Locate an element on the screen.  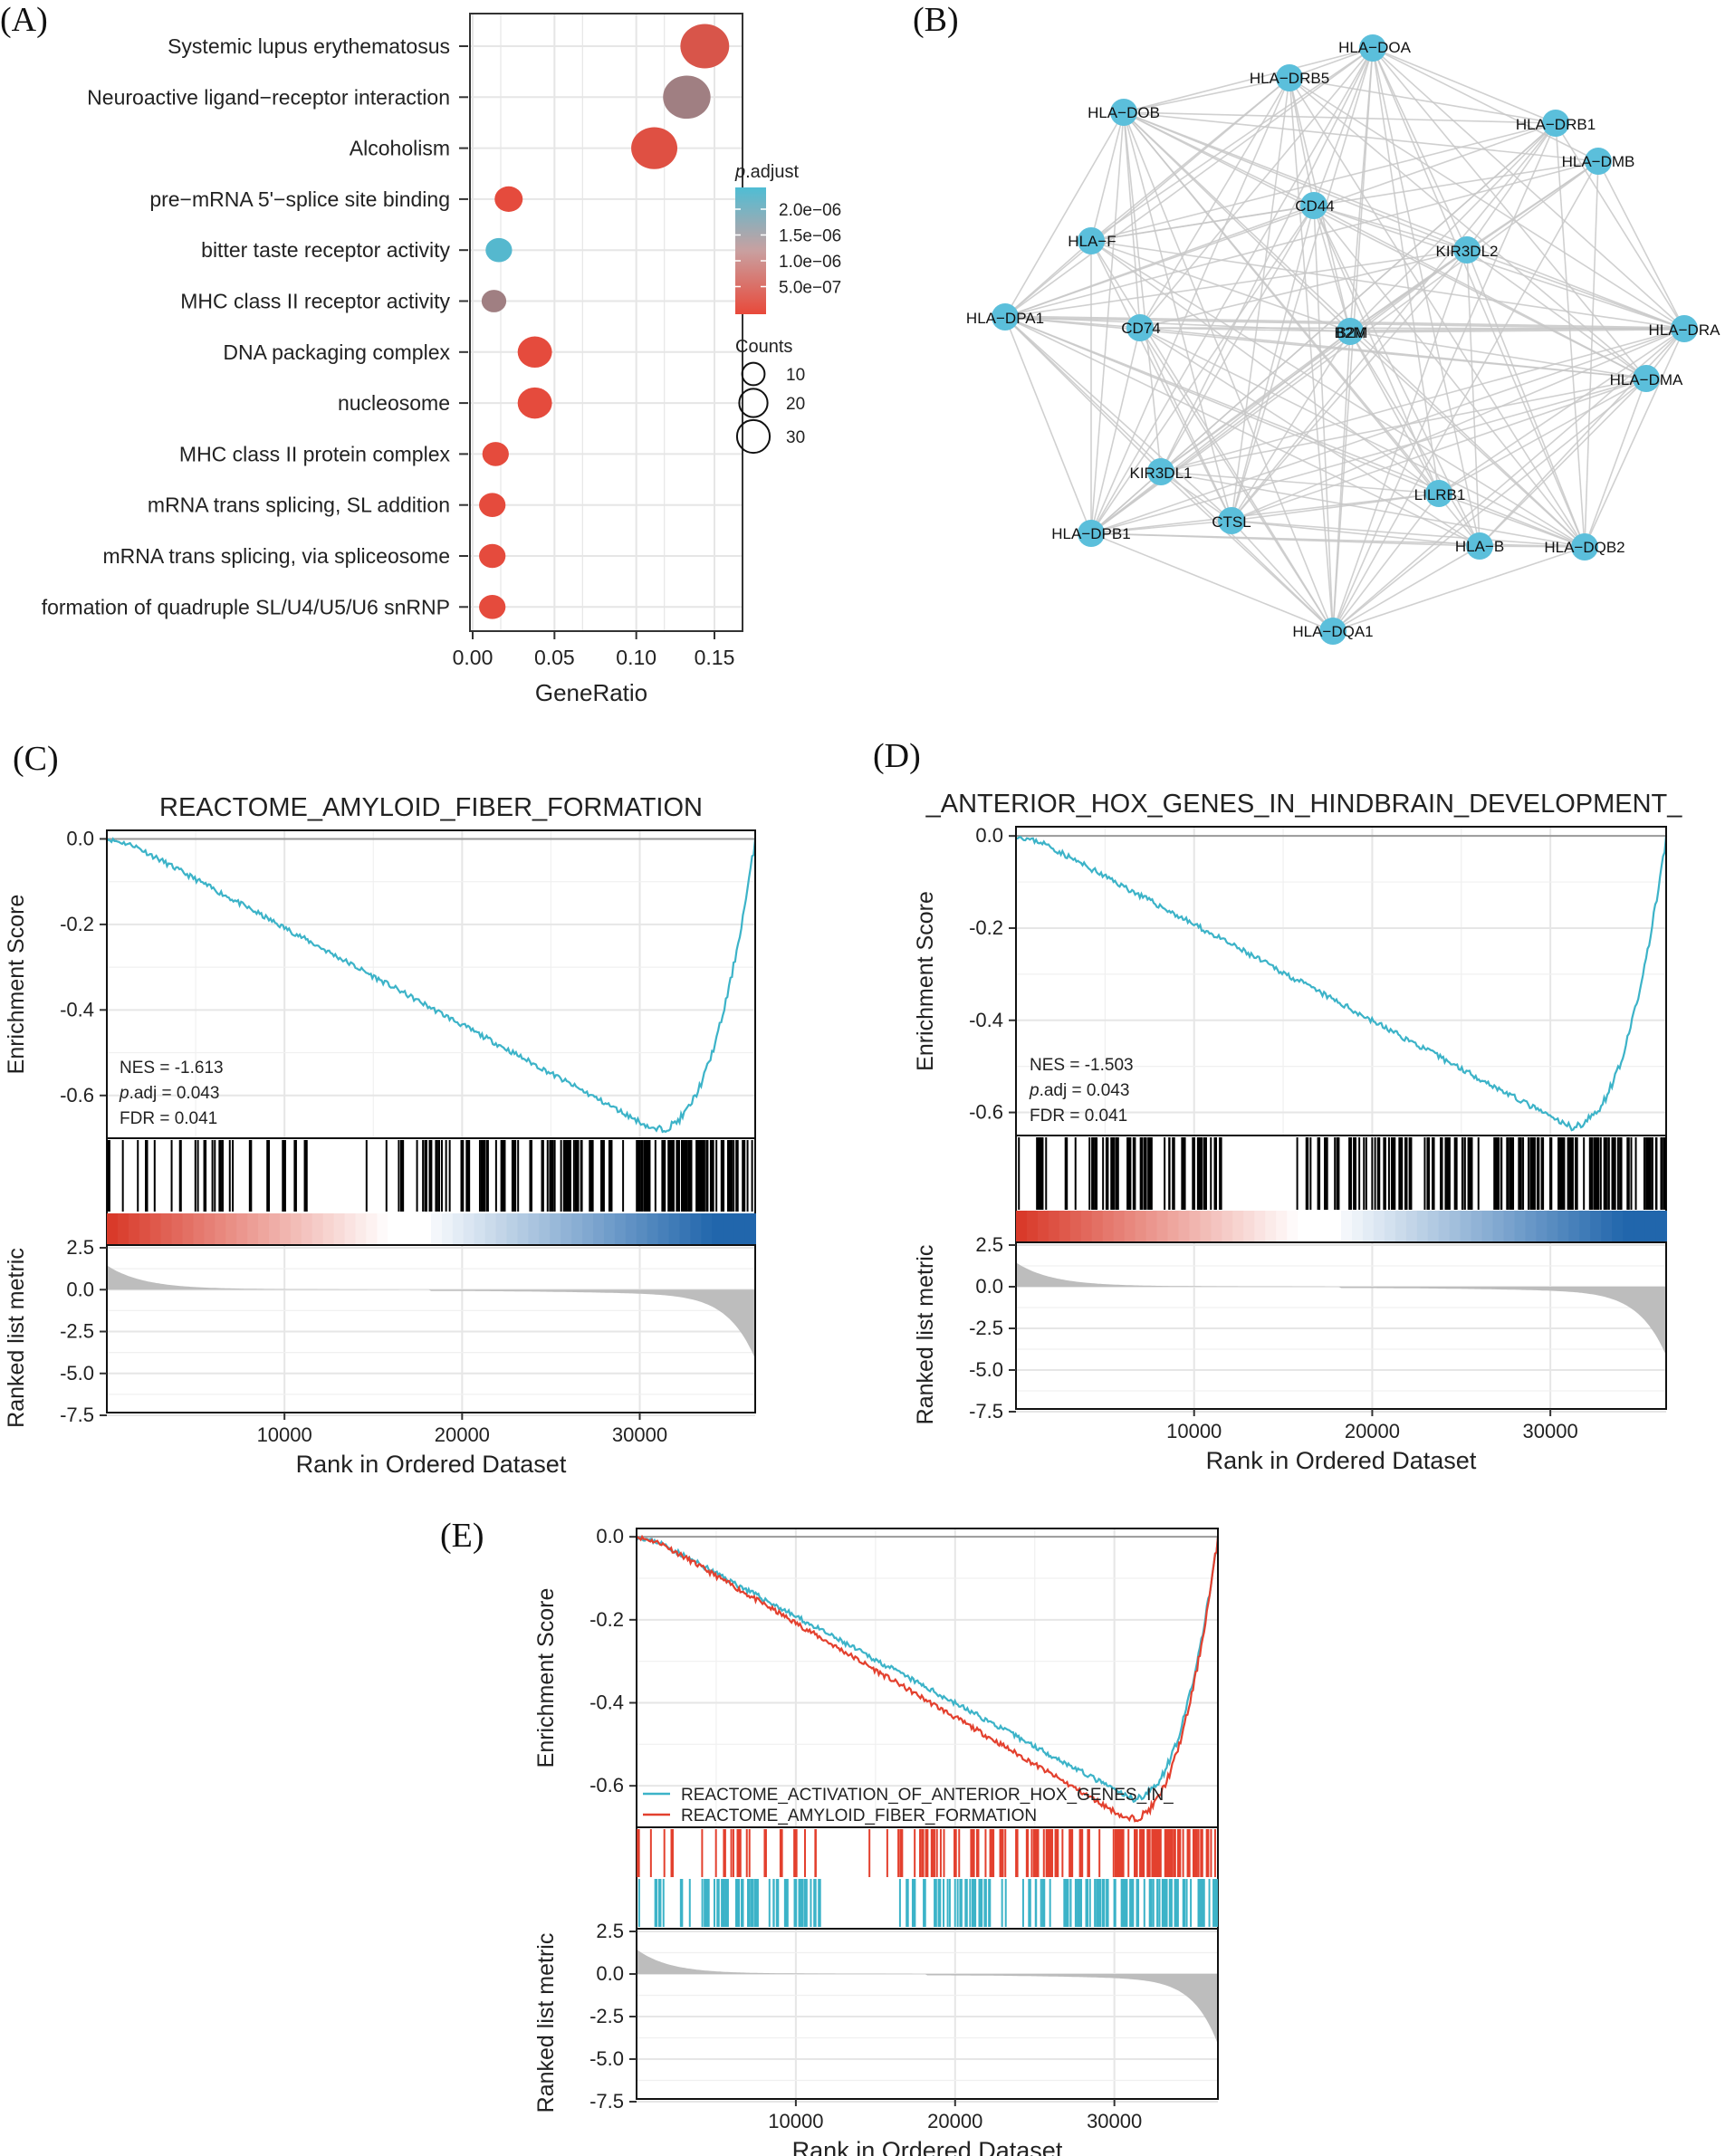
panel-label-d: (D) is located at coordinates (897, 756).